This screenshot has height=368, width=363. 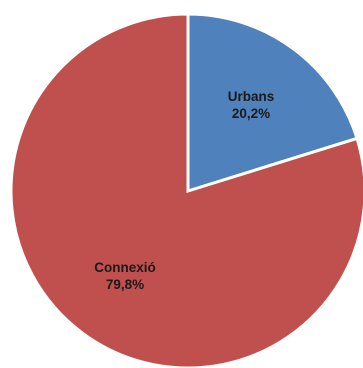 I want to click on slice-value-label: 79,8%, so click(x=125, y=284).